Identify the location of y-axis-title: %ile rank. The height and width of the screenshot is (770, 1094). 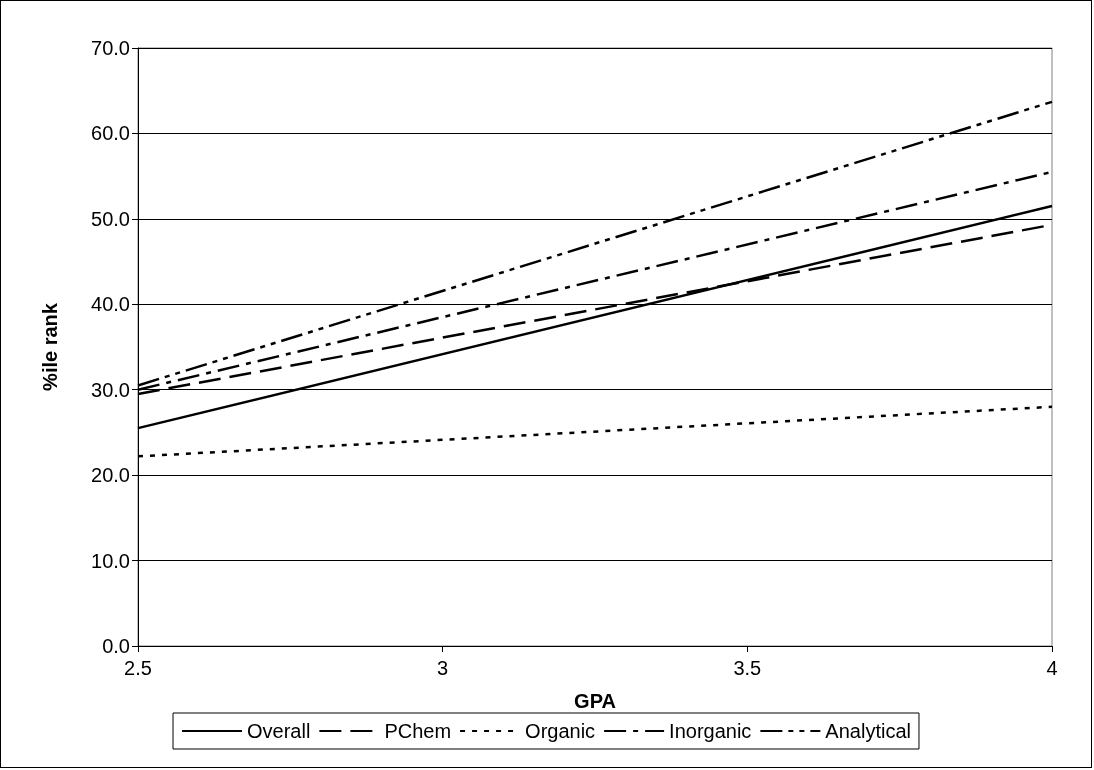
(50, 346).